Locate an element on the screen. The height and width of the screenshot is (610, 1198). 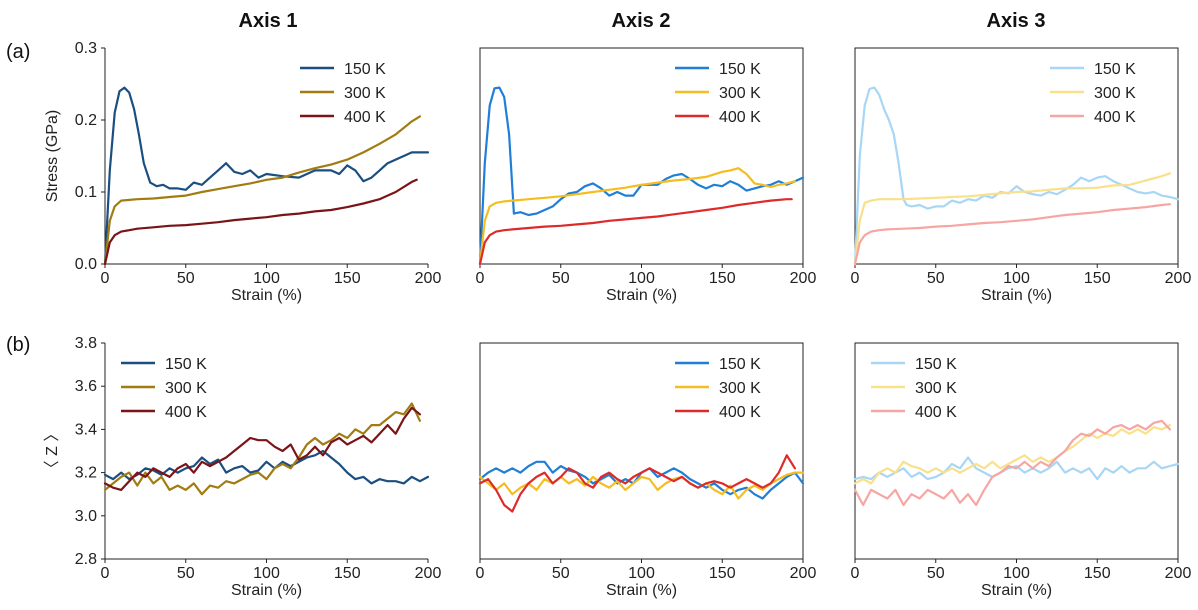
column-title-axis-2: Axis 2 is located at coordinates (641, 21).